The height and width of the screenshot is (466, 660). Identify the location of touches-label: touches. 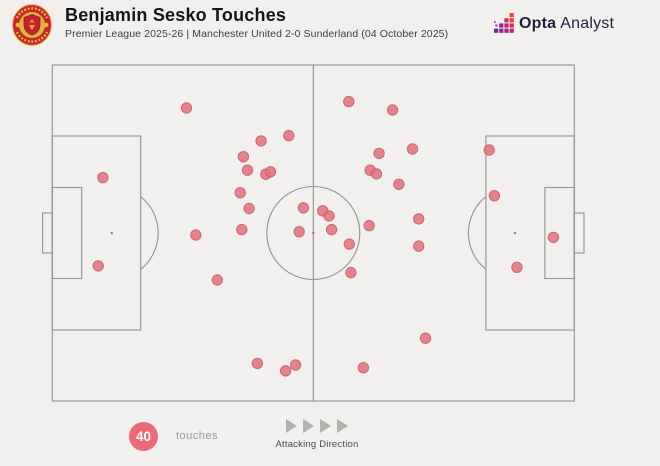
(197, 436).